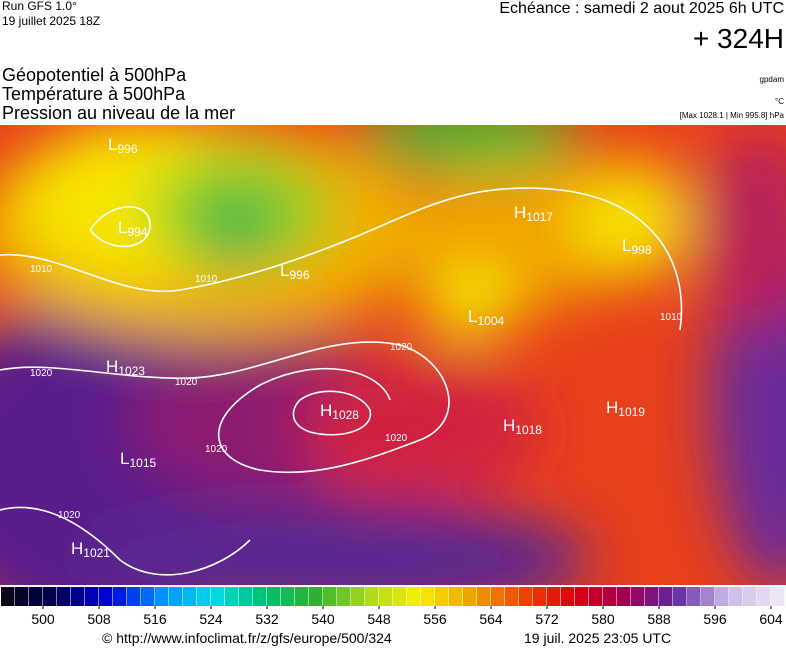 The width and height of the screenshot is (786, 653). Describe the element at coordinates (43, 619) in the screenshot. I see `tick-label: 500` at that location.